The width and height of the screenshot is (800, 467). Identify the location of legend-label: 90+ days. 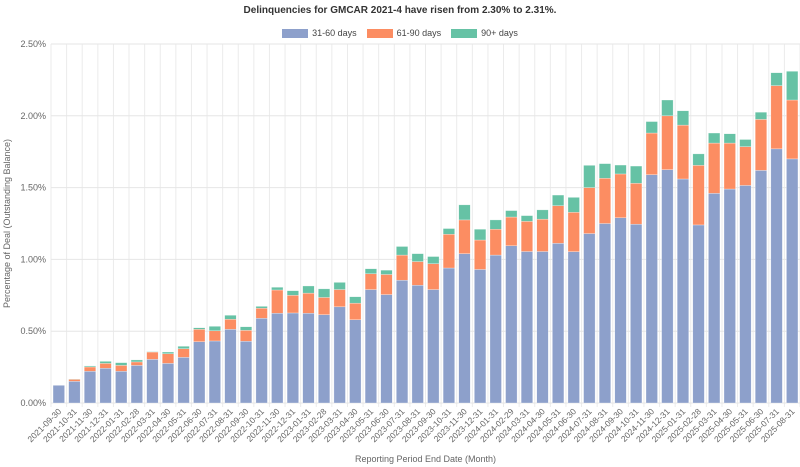
(499, 33).